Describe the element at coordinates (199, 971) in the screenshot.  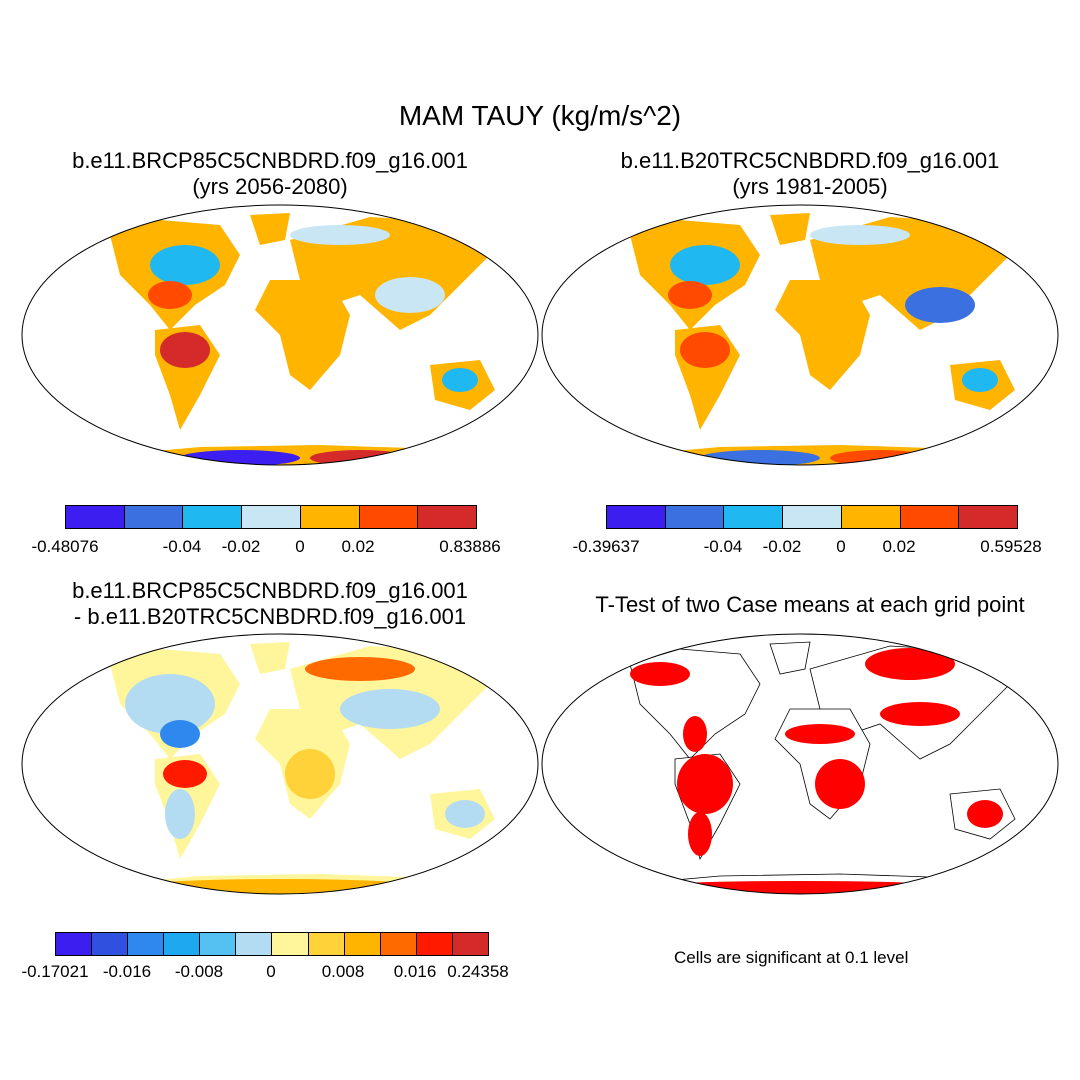
I see `colorbar-bottom-left-label: -0.008` at that location.